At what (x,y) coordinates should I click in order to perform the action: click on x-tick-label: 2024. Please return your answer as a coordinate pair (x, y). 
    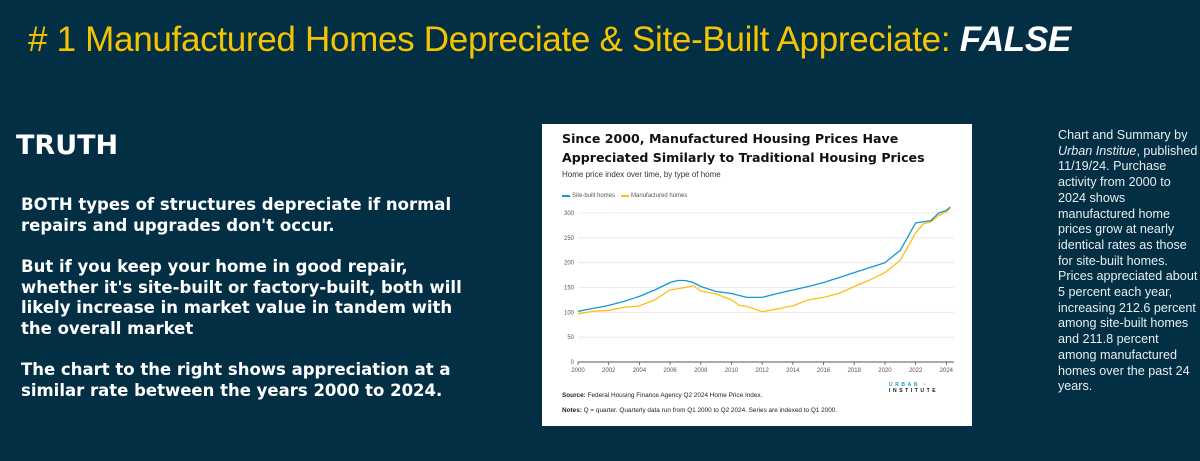
    Looking at the image, I should click on (947, 371).